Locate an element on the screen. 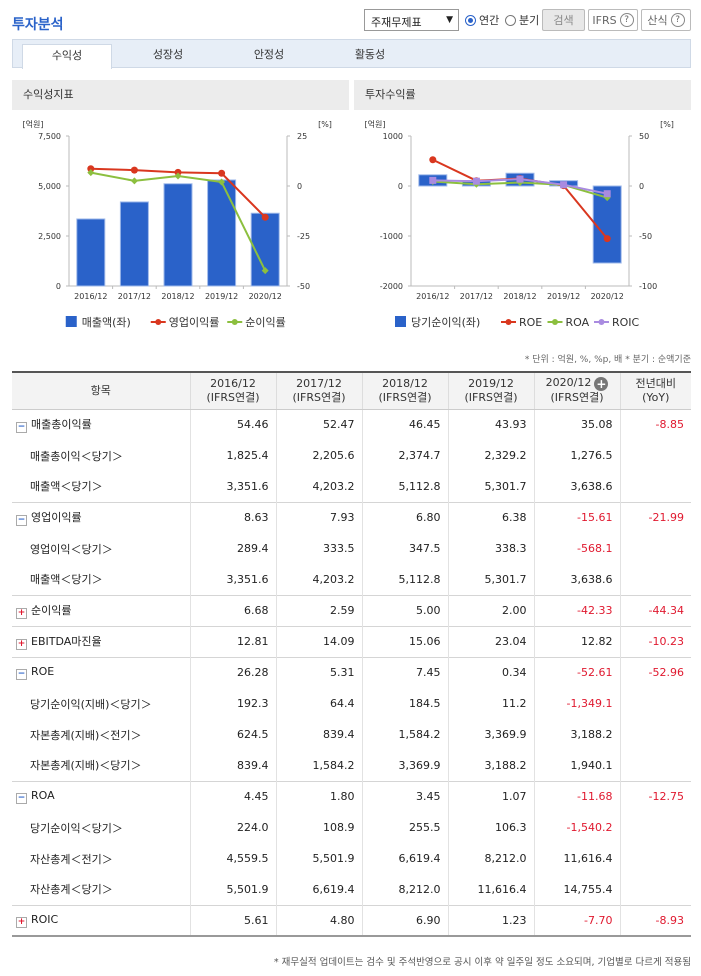  value-cell: 3,638.6 is located at coordinates (577, 486).